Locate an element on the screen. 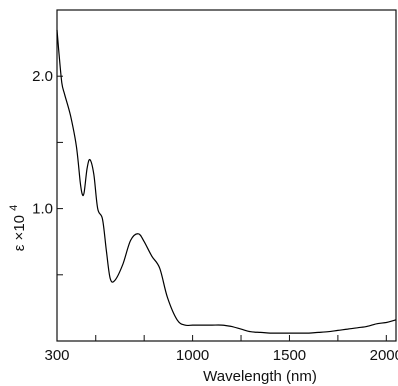 The width and height of the screenshot is (398, 386). x-axis-ticks: 300 1000 1500 2000 is located at coordinates (221, 349).